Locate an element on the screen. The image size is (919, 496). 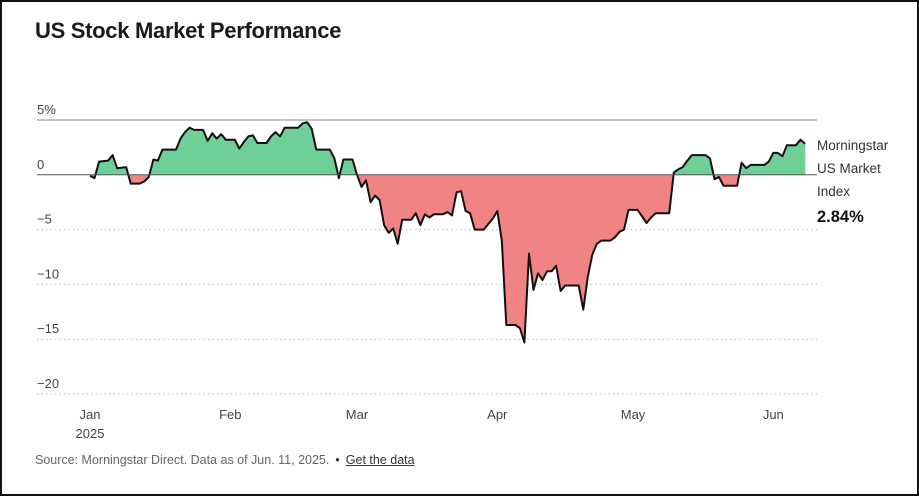
get-the-data-link: Get the data is located at coordinates (380, 460).